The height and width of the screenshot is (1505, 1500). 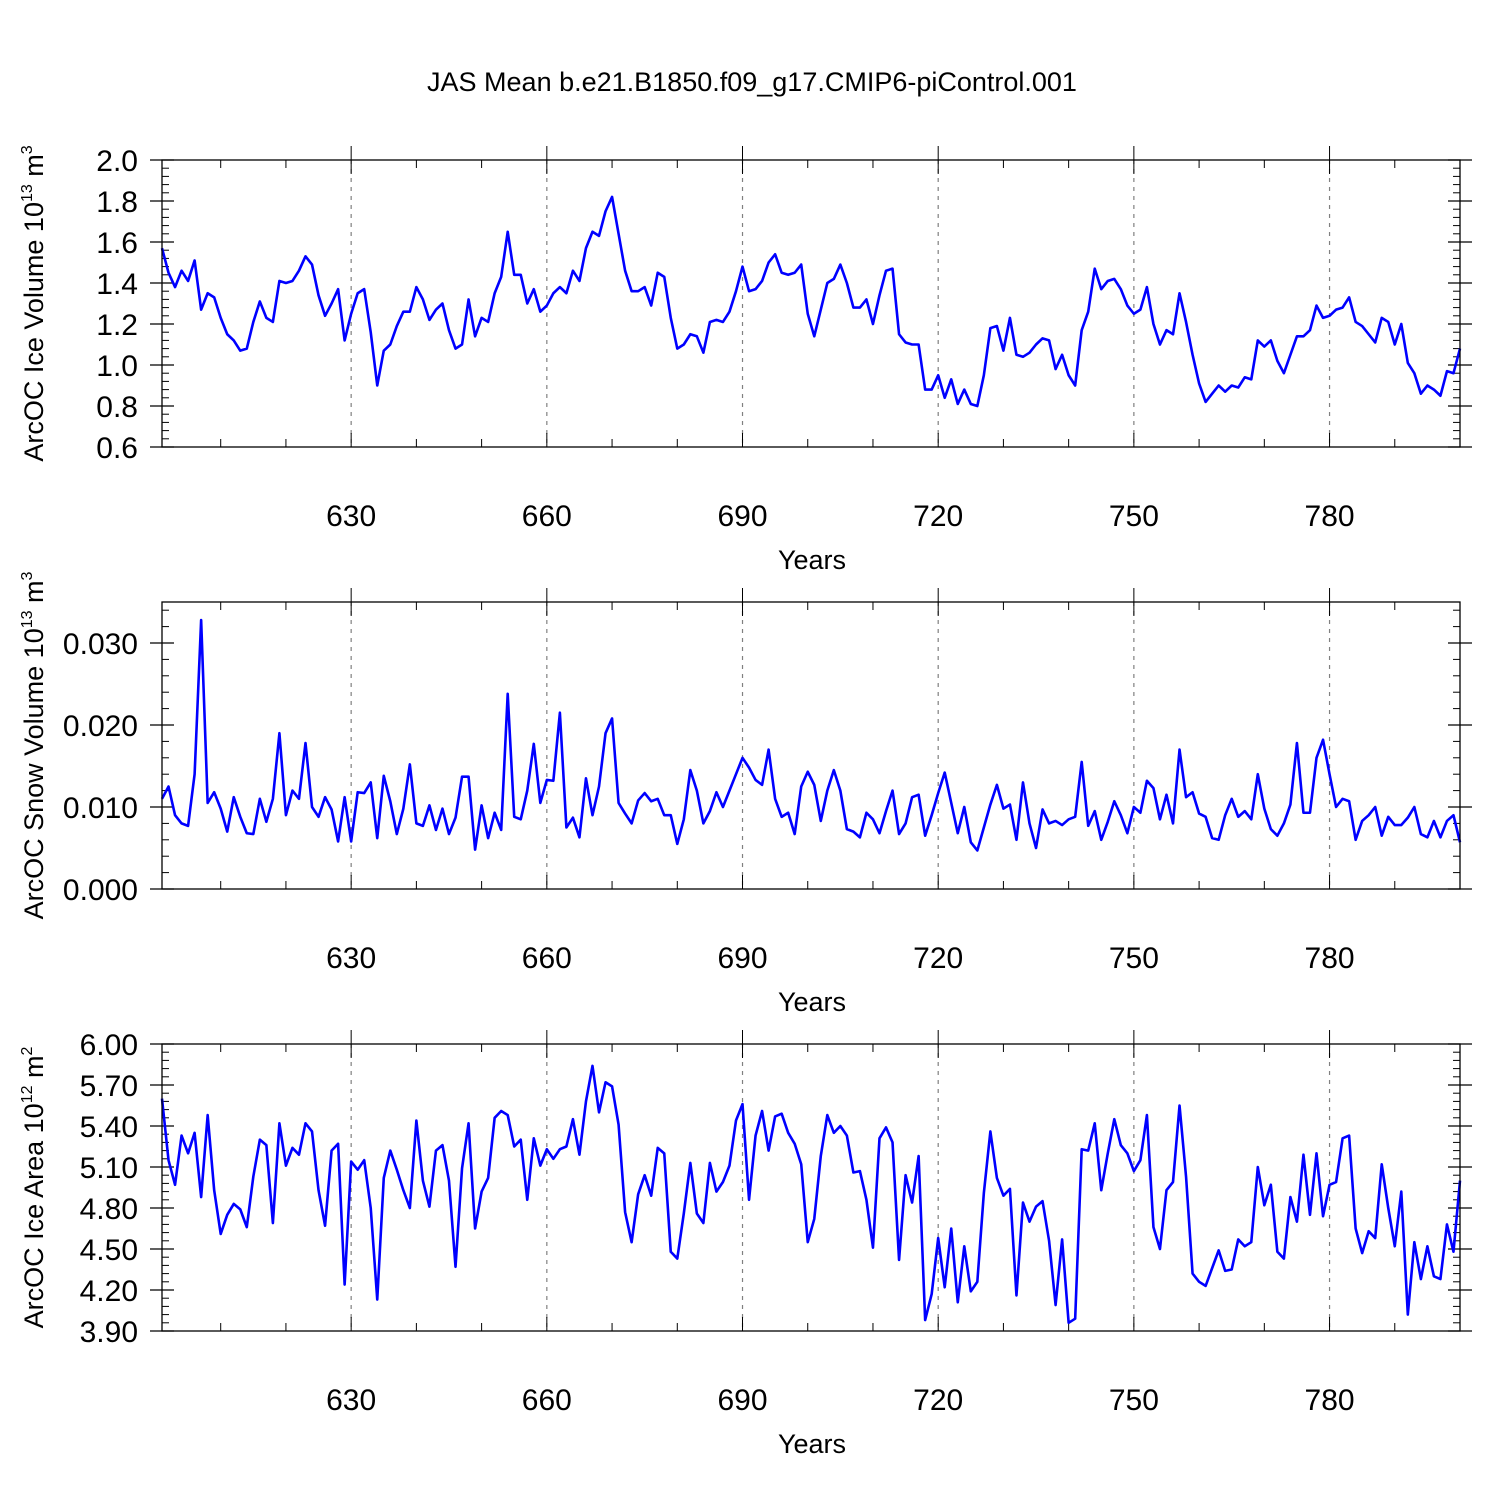 What do you see at coordinates (117, 407) in the screenshot?
I see `y-tick-label: 0.8` at bounding box center [117, 407].